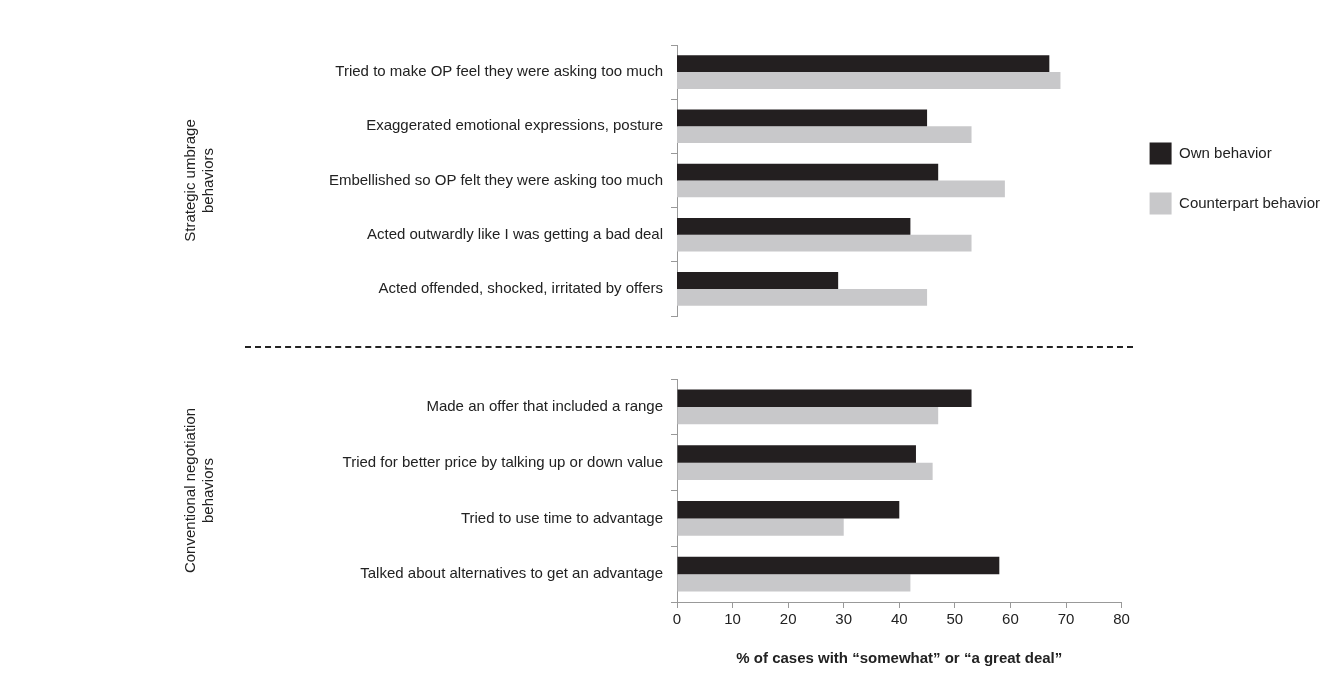 The width and height of the screenshot is (1340, 698). Describe the element at coordinates (955, 619) in the screenshot. I see `x-tick-label: 50` at that location.